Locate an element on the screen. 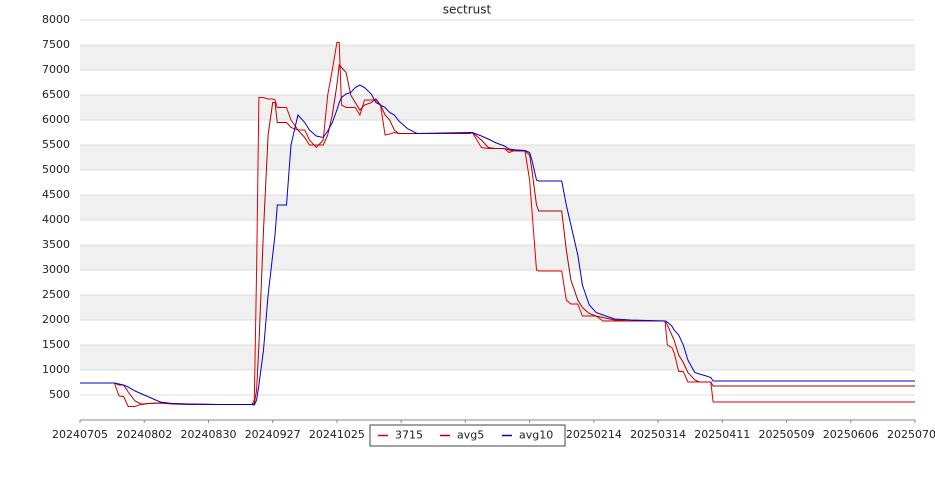  x-tick-label: 20250214 is located at coordinates (594, 434).